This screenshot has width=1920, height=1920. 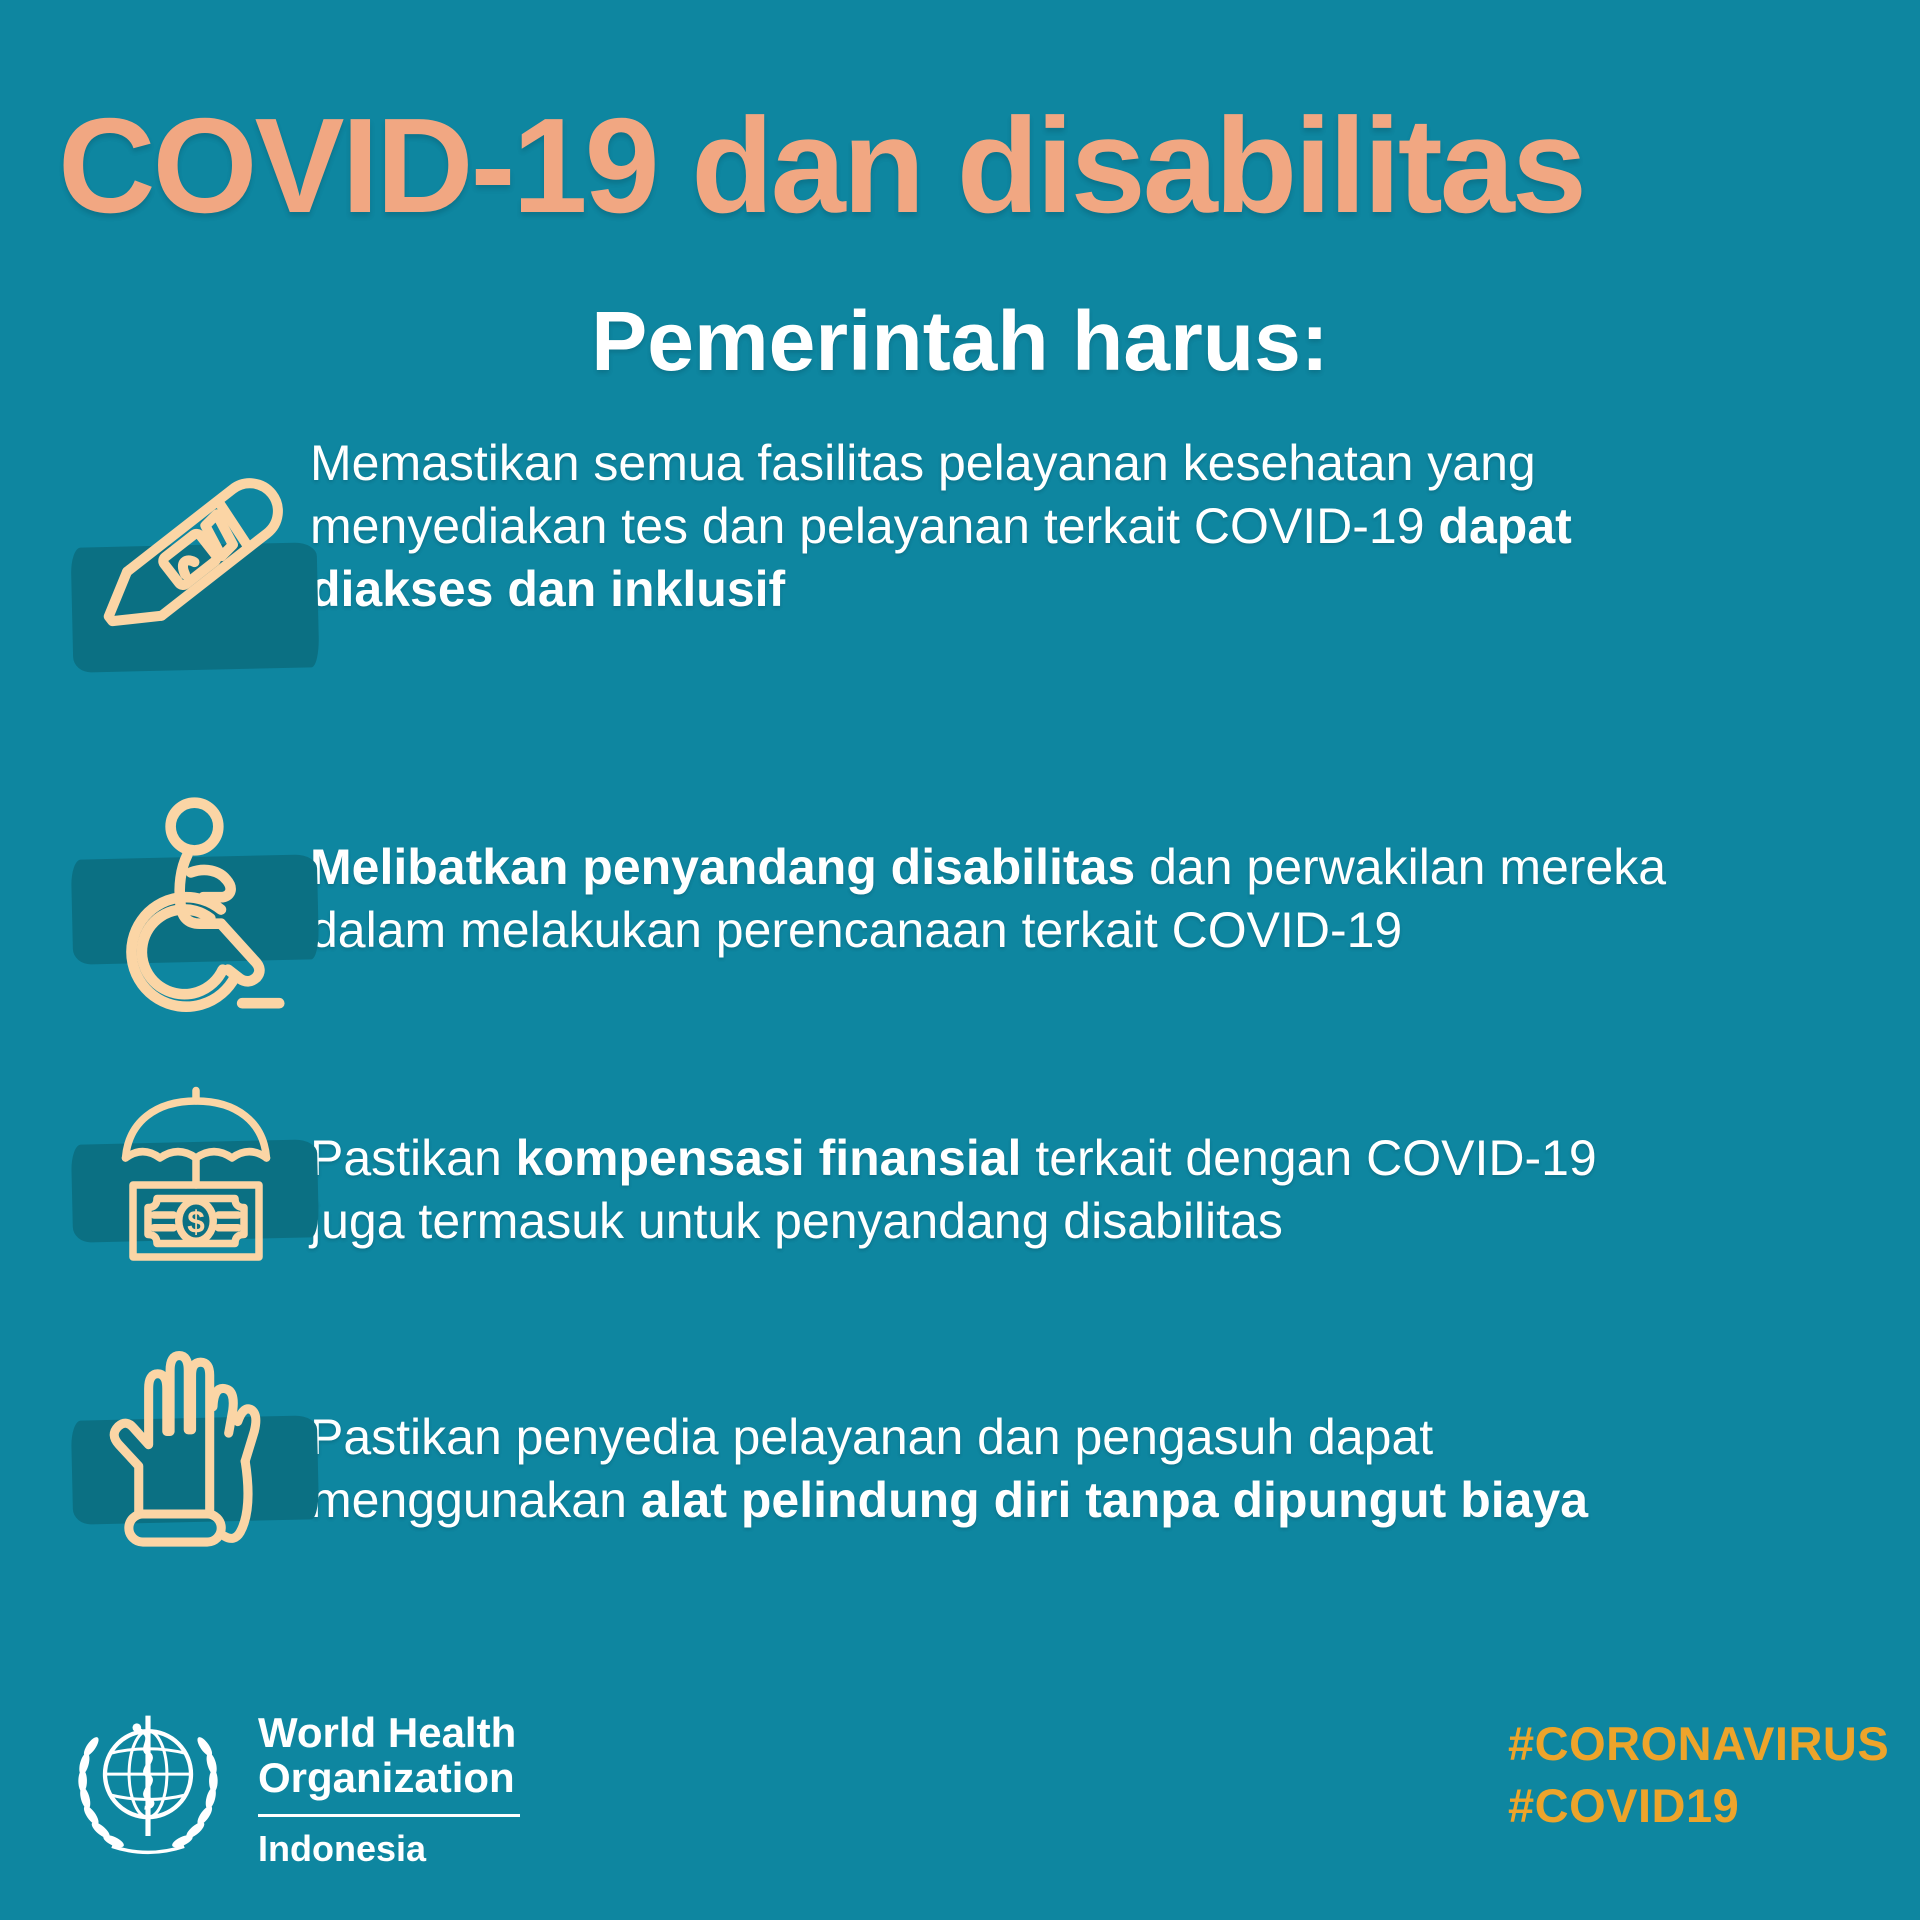 What do you see at coordinates (389, 1815) in the screenshot?
I see `who-divider` at bounding box center [389, 1815].